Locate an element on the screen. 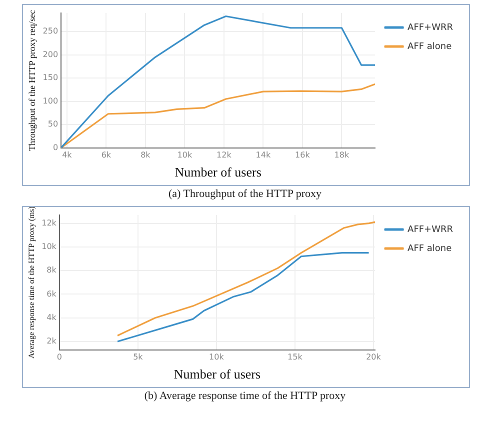 The image size is (492, 444). x-tick-label: 5k is located at coordinates (138, 357).